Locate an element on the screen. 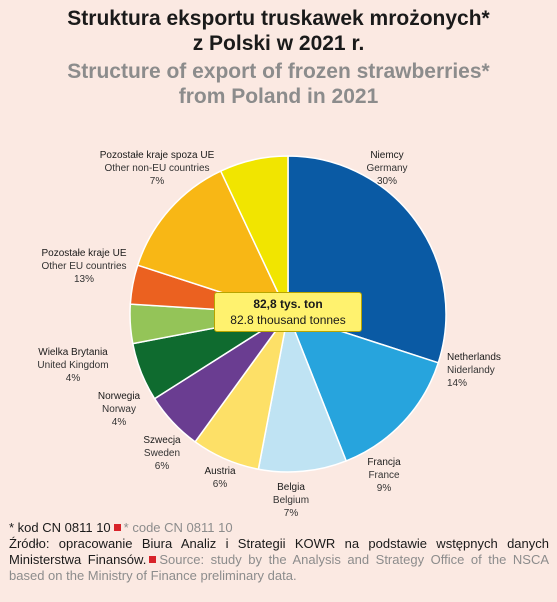 The height and width of the screenshot is (602, 557). footnote-pl: * kod CN 0811 10 is located at coordinates (60, 527).